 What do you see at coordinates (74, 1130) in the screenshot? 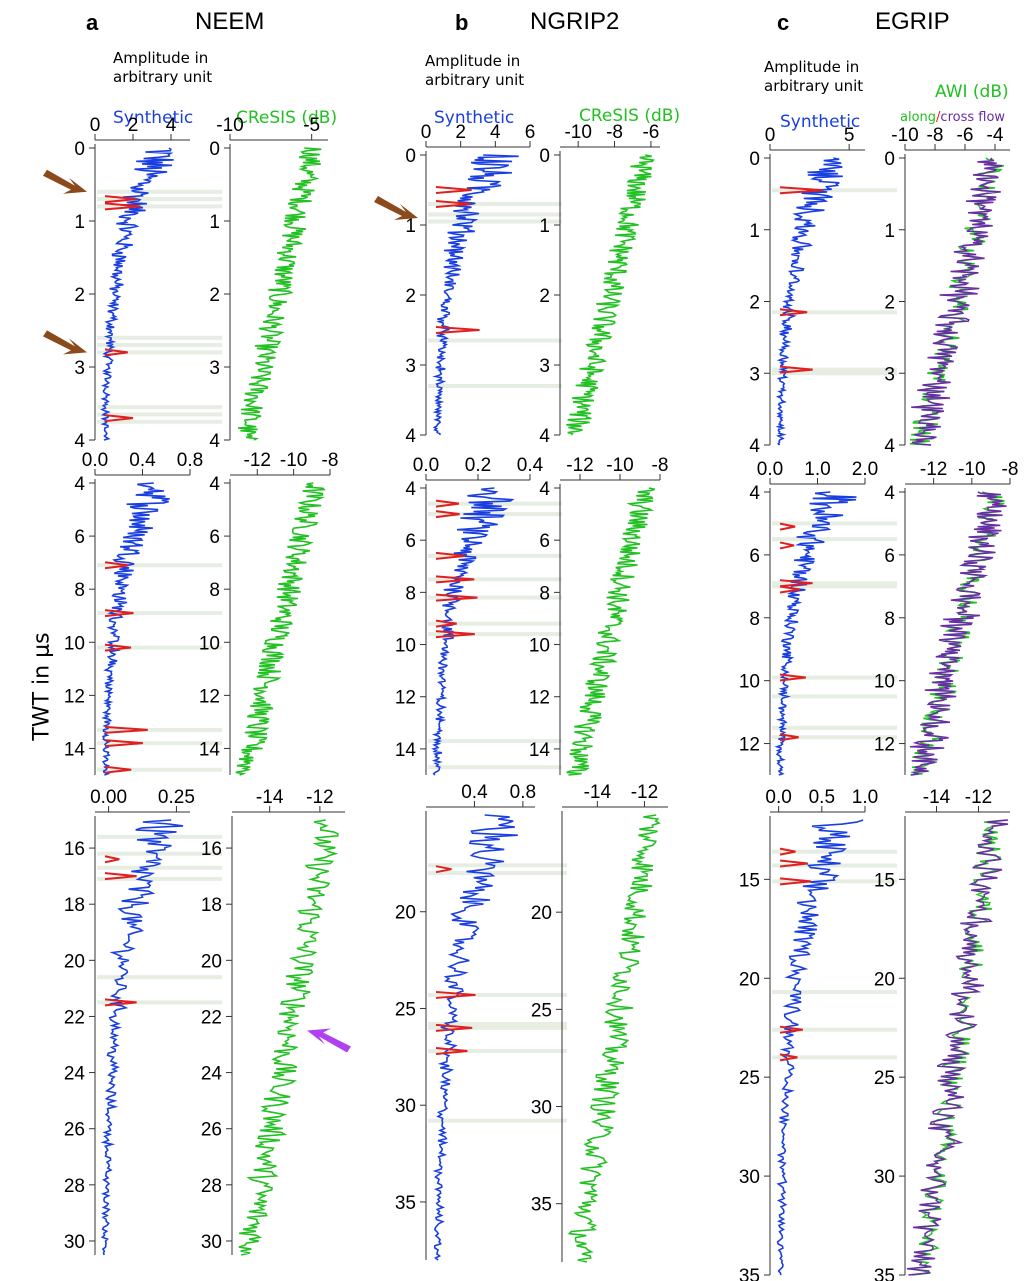
I see `y-tick-label: 26` at bounding box center [74, 1130].